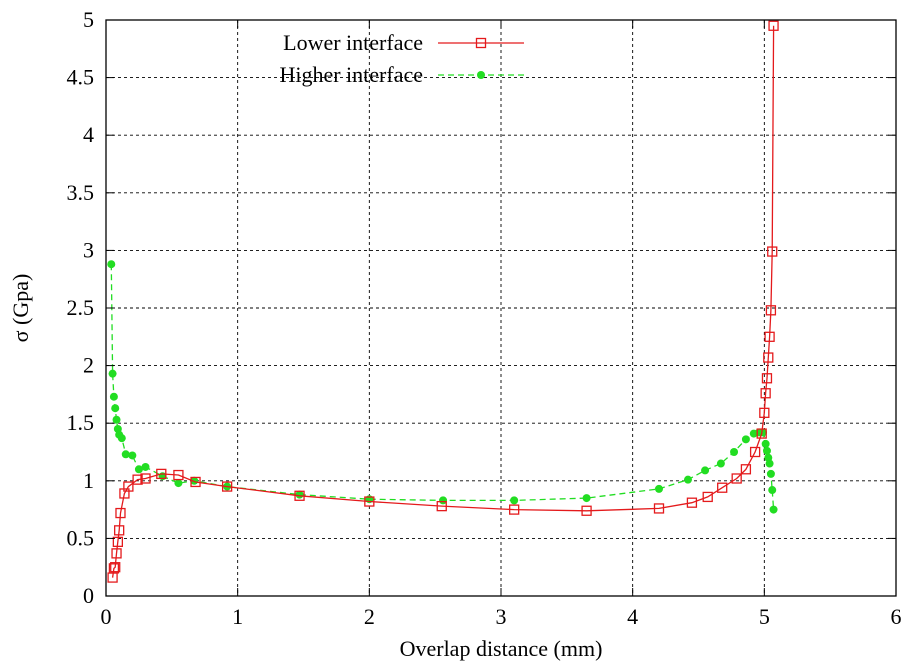 This screenshot has height=664, width=906. Describe the element at coordinates (88, 480) in the screenshot. I see `y-tick-label: 1` at that location.